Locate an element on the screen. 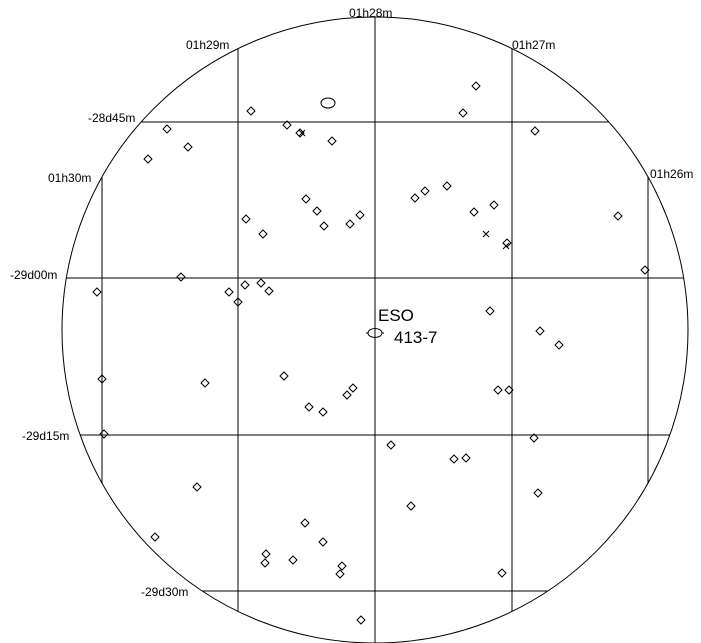 The width and height of the screenshot is (701, 643). ra-label-01h27m: 01h27m is located at coordinates (533, 45).